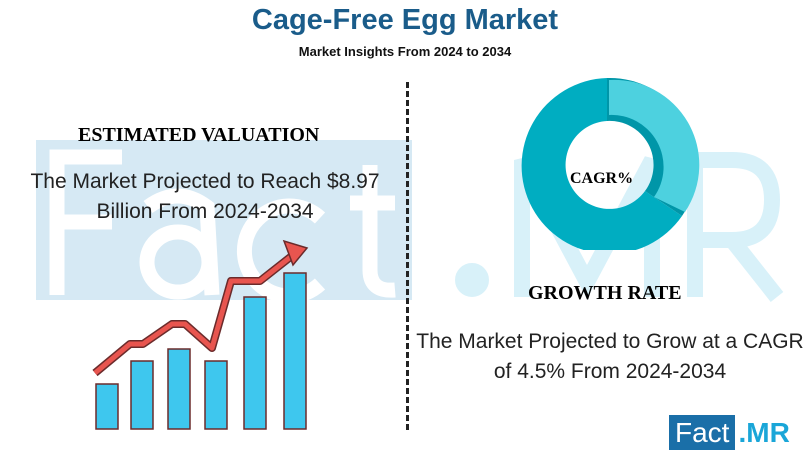 The image size is (810, 452). I want to click on donut-segment-light, so click(654, 145).